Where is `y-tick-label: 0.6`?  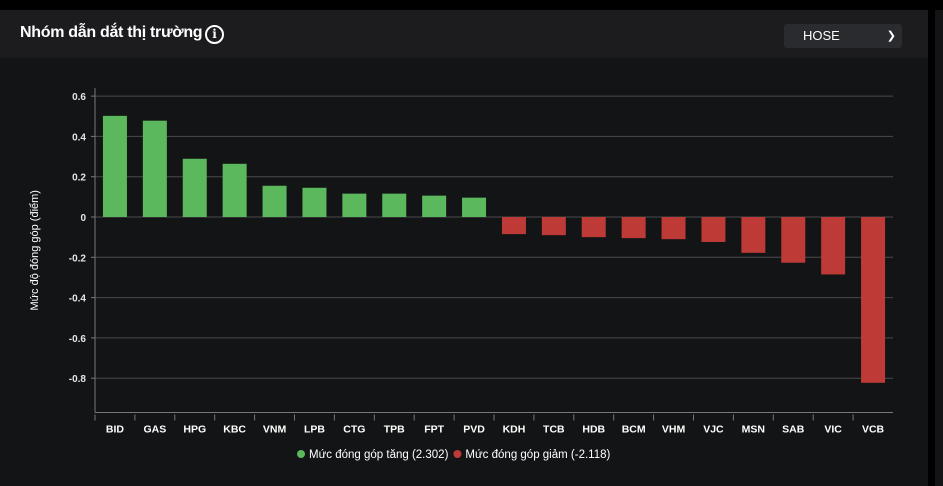 y-tick-label: 0.6 is located at coordinates (79, 97).